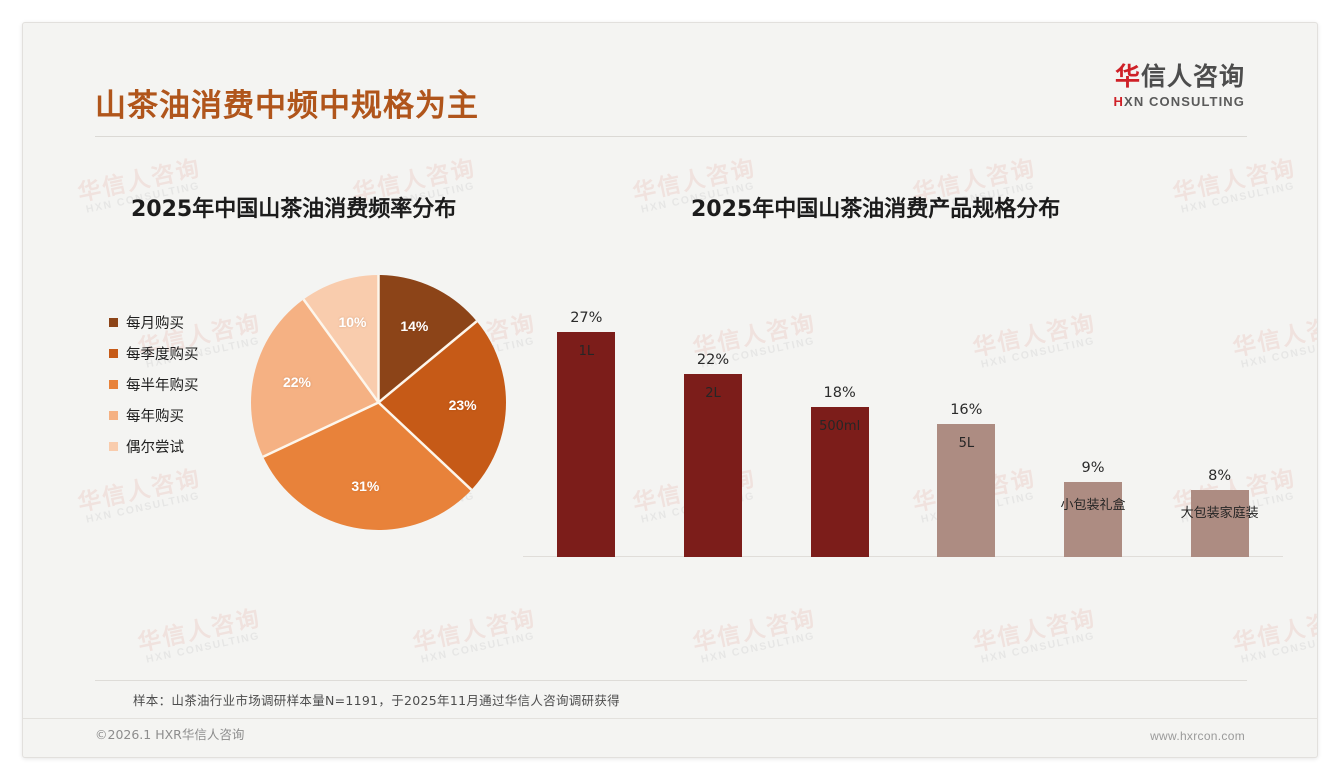 Image resolution: width=1340 pixels, height=780 pixels. I want to click on company-logo: 华信人咨询 HXN CONSULTING, so click(1179, 86).